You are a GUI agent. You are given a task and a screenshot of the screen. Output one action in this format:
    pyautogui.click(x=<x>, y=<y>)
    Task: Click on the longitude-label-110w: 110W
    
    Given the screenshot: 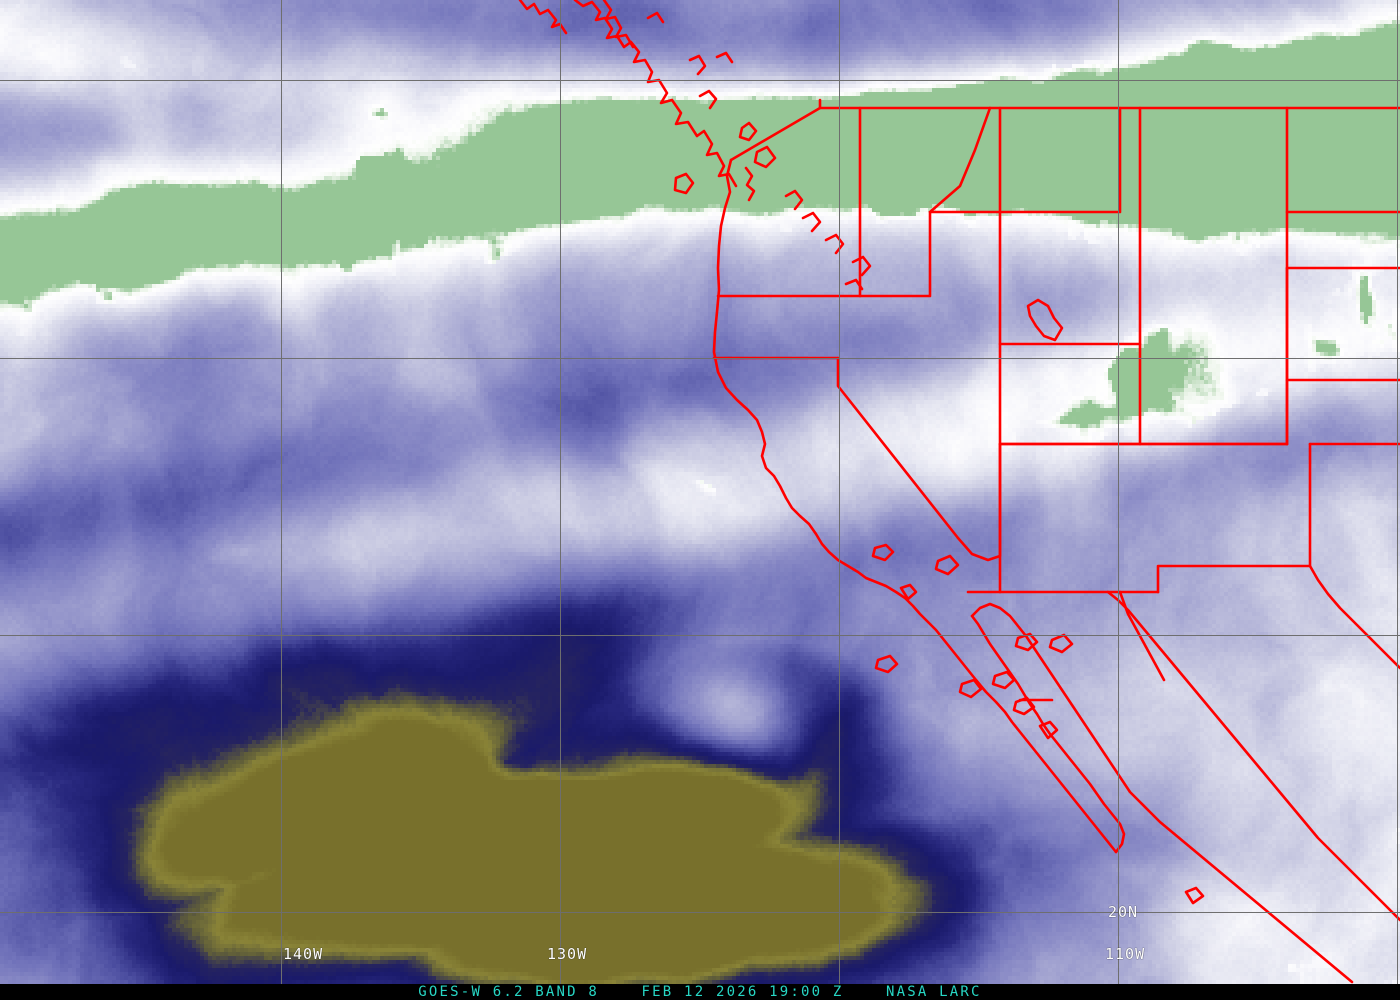 What is the action you would take?
    pyautogui.click(x=1125, y=954)
    